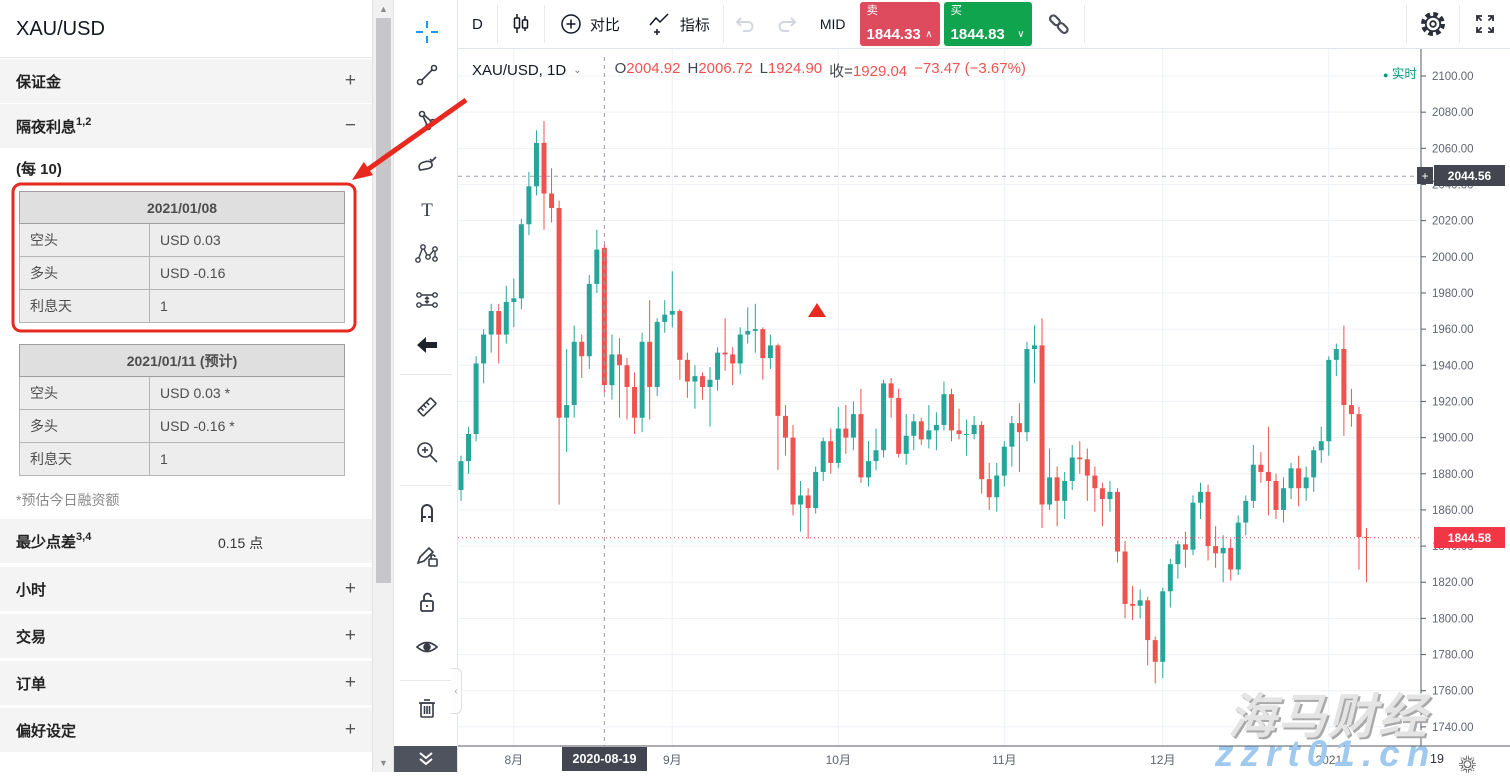 The image size is (1510, 777). I want to click on arrow-marker-tool, so click(427, 345).